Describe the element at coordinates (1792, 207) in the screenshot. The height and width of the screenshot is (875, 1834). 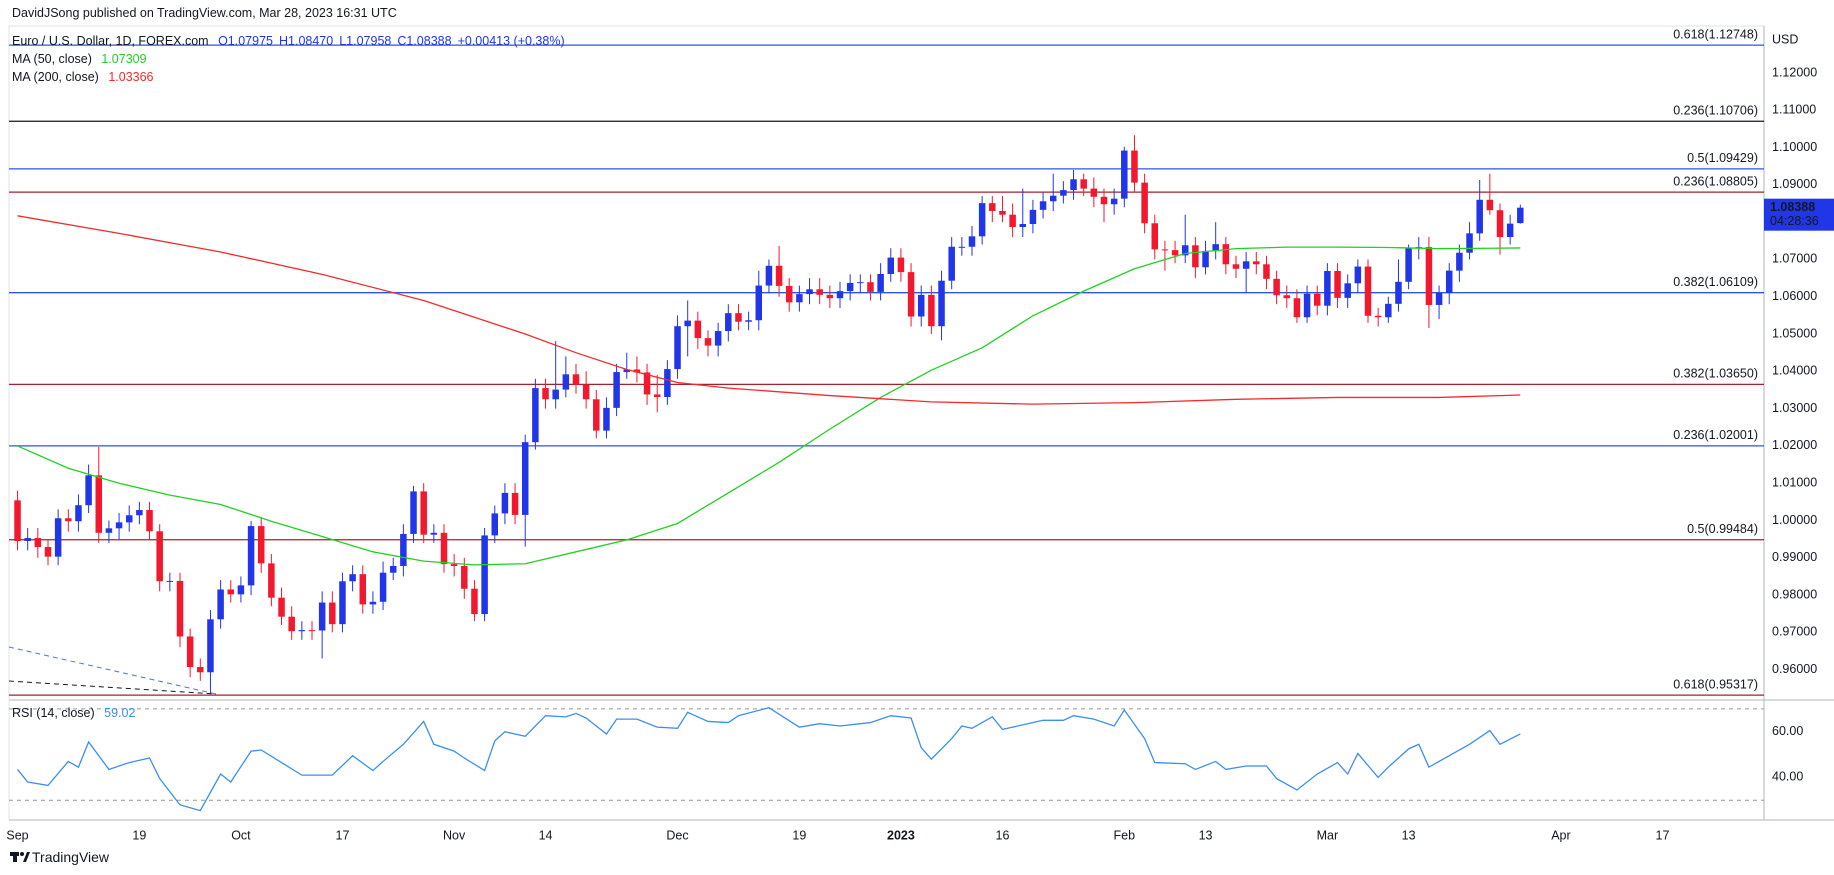
I see `last-price-label: 1.08388` at that location.